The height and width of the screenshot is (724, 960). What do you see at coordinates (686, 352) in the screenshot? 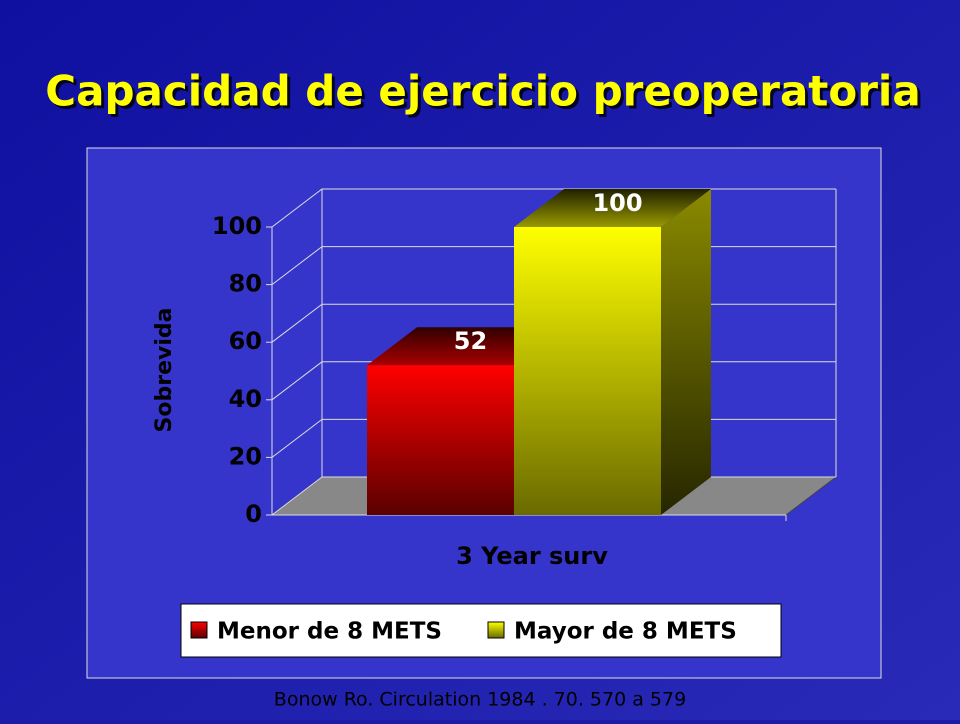
I see `bar-side` at bounding box center [686, 352].